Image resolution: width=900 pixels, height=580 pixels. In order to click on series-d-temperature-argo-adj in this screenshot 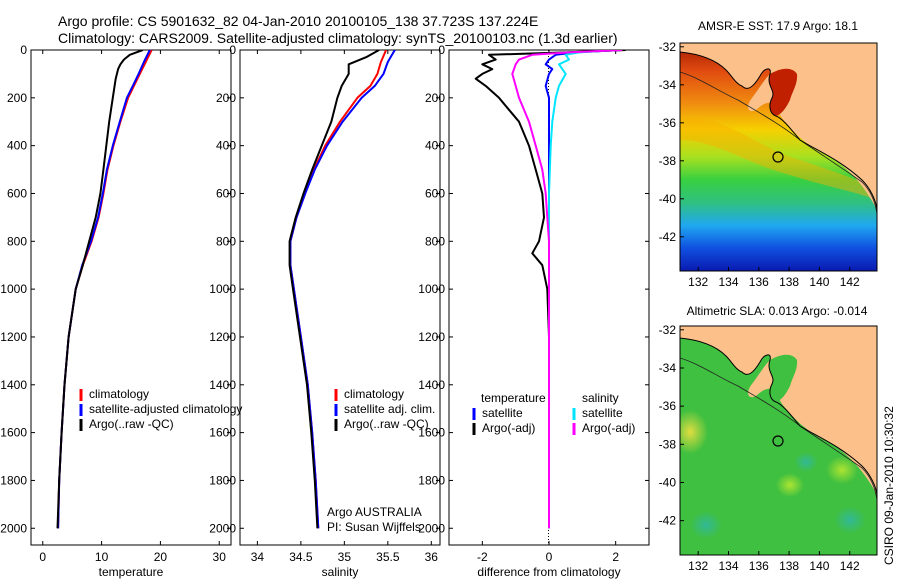, I will do `click(550, 289)`.